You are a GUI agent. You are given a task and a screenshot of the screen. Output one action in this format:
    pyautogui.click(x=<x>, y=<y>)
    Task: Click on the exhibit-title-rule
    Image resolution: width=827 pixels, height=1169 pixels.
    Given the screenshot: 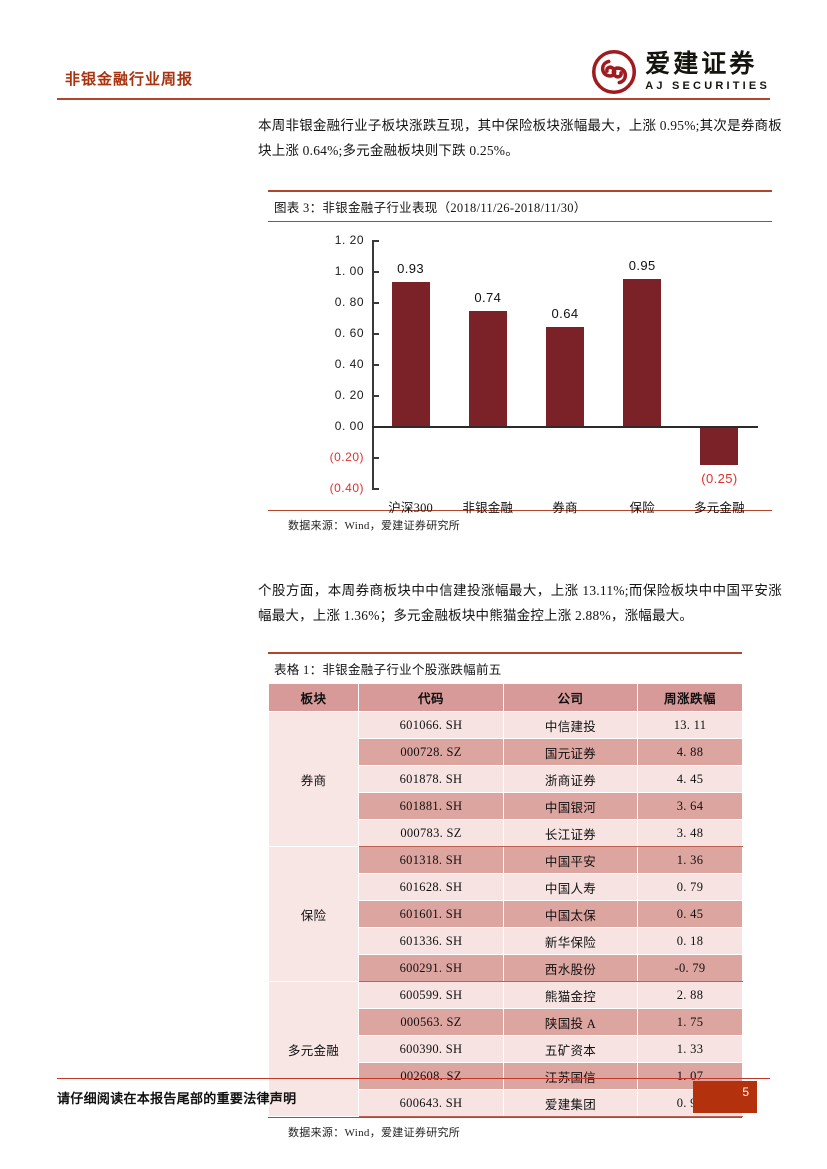 What is the action you would take?
    pyautogui.click(x=520, y=221)
    